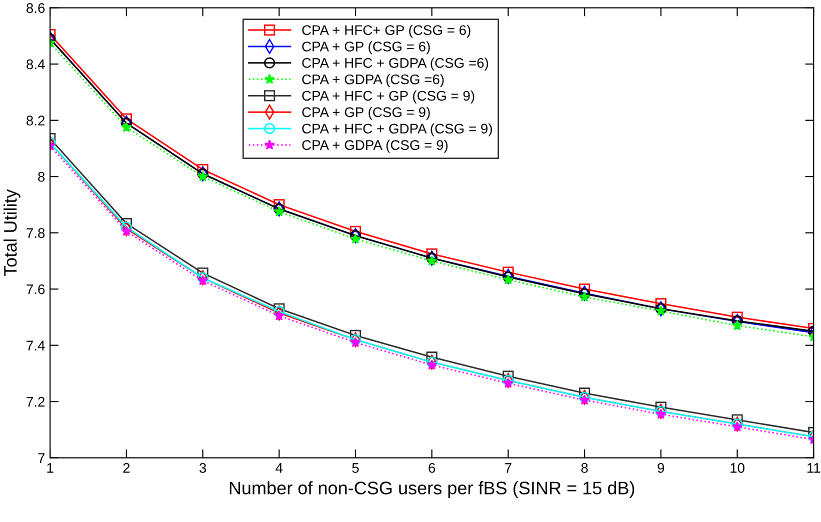 This screenshot has width=821, height=522. Describe the element at coordinates (737, 468) in the screenshot. I see `x-tick-label: 10` at that location.